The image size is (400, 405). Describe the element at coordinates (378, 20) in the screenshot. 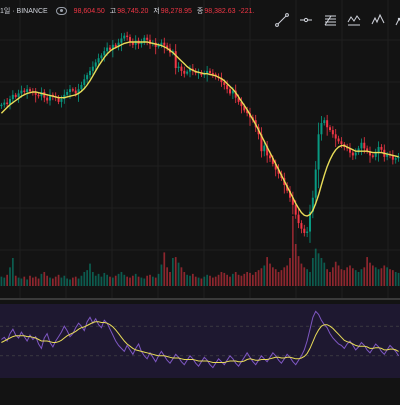

I see `elliott-wave-tool` at that location.